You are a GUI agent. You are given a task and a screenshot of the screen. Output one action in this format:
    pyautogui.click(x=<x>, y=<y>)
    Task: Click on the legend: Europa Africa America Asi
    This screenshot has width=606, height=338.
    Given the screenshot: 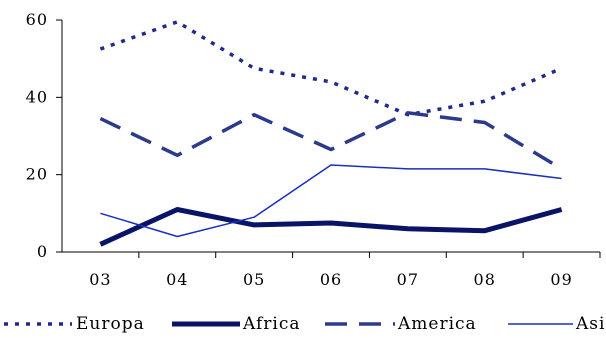 What is the action you would take?
    pyautogui.click(x=304, y=324)
    